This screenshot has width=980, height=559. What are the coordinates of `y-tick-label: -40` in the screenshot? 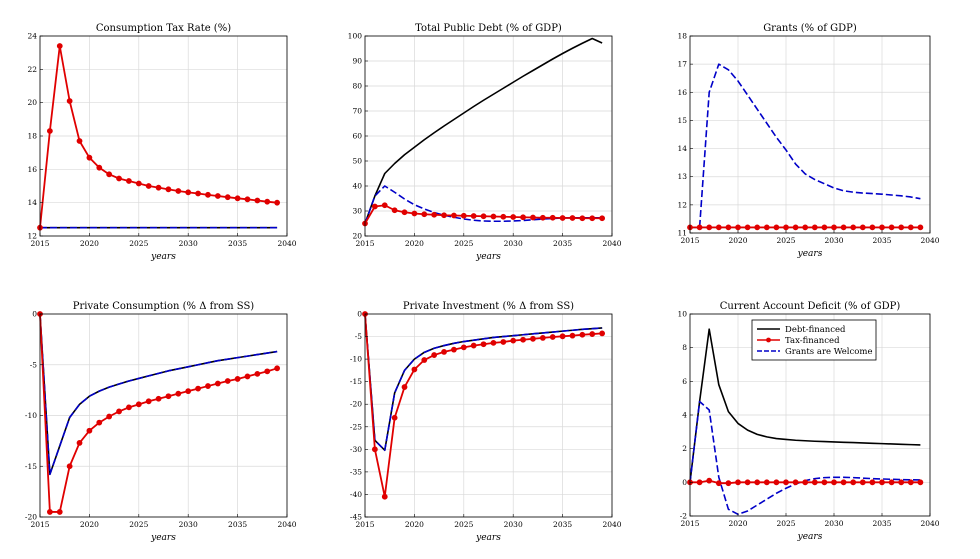 It's located at (356, 494).